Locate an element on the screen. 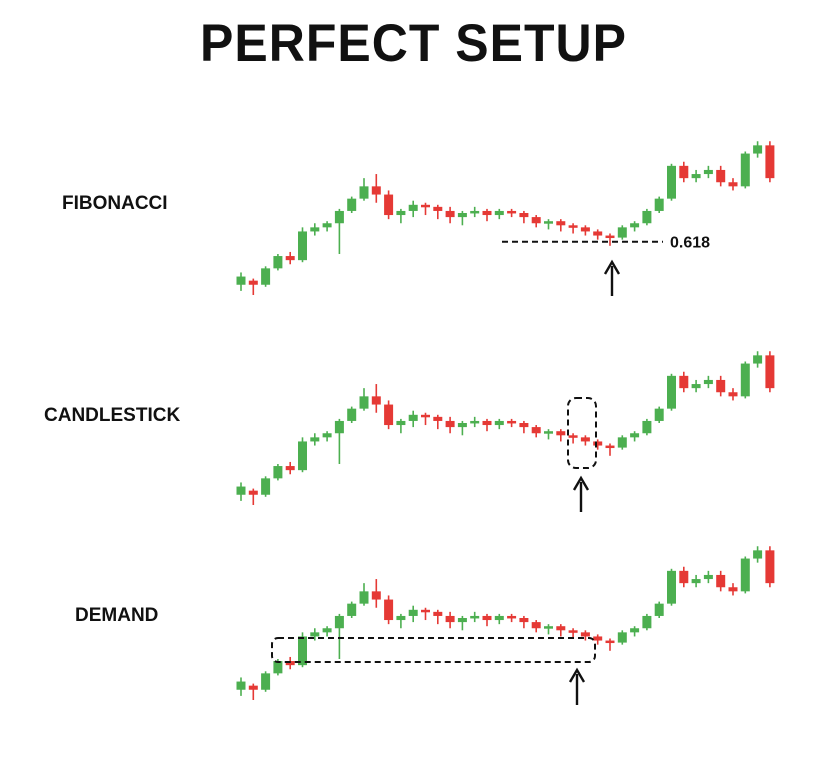 The width and height of the screenshot is (827, 760). panel-label-fibonacci: FIBONACCI is located at coordinates (115, 203).